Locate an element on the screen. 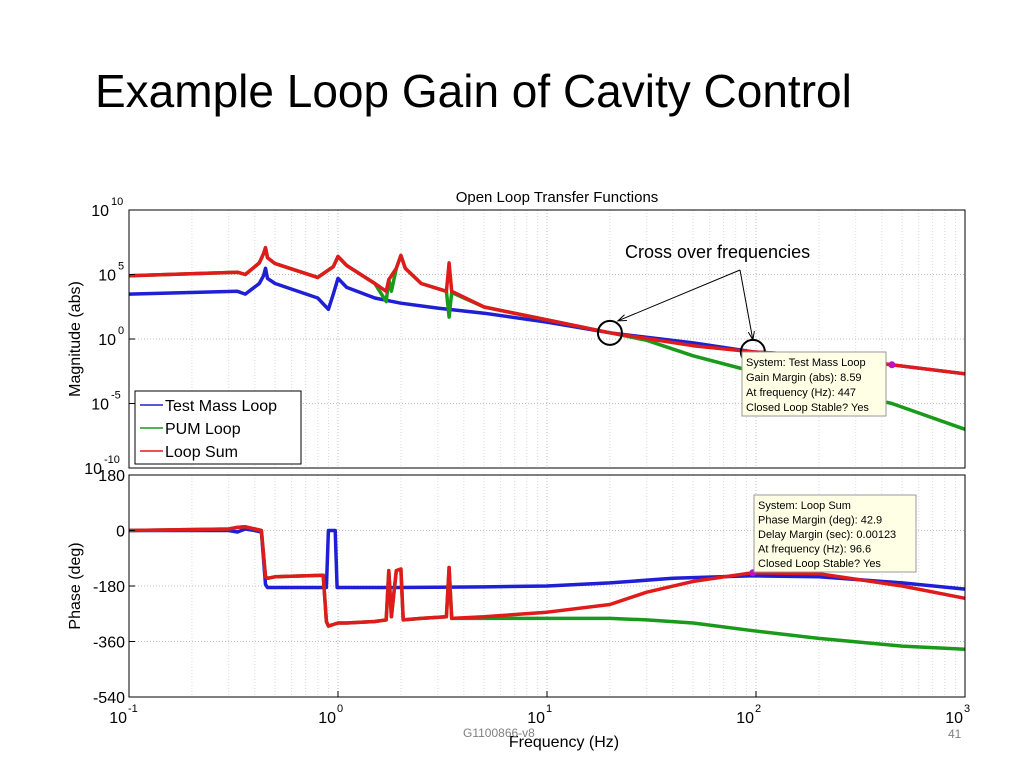  phase-x-axis-label: Frequency (Hz) is located at coordinates (564, 742).